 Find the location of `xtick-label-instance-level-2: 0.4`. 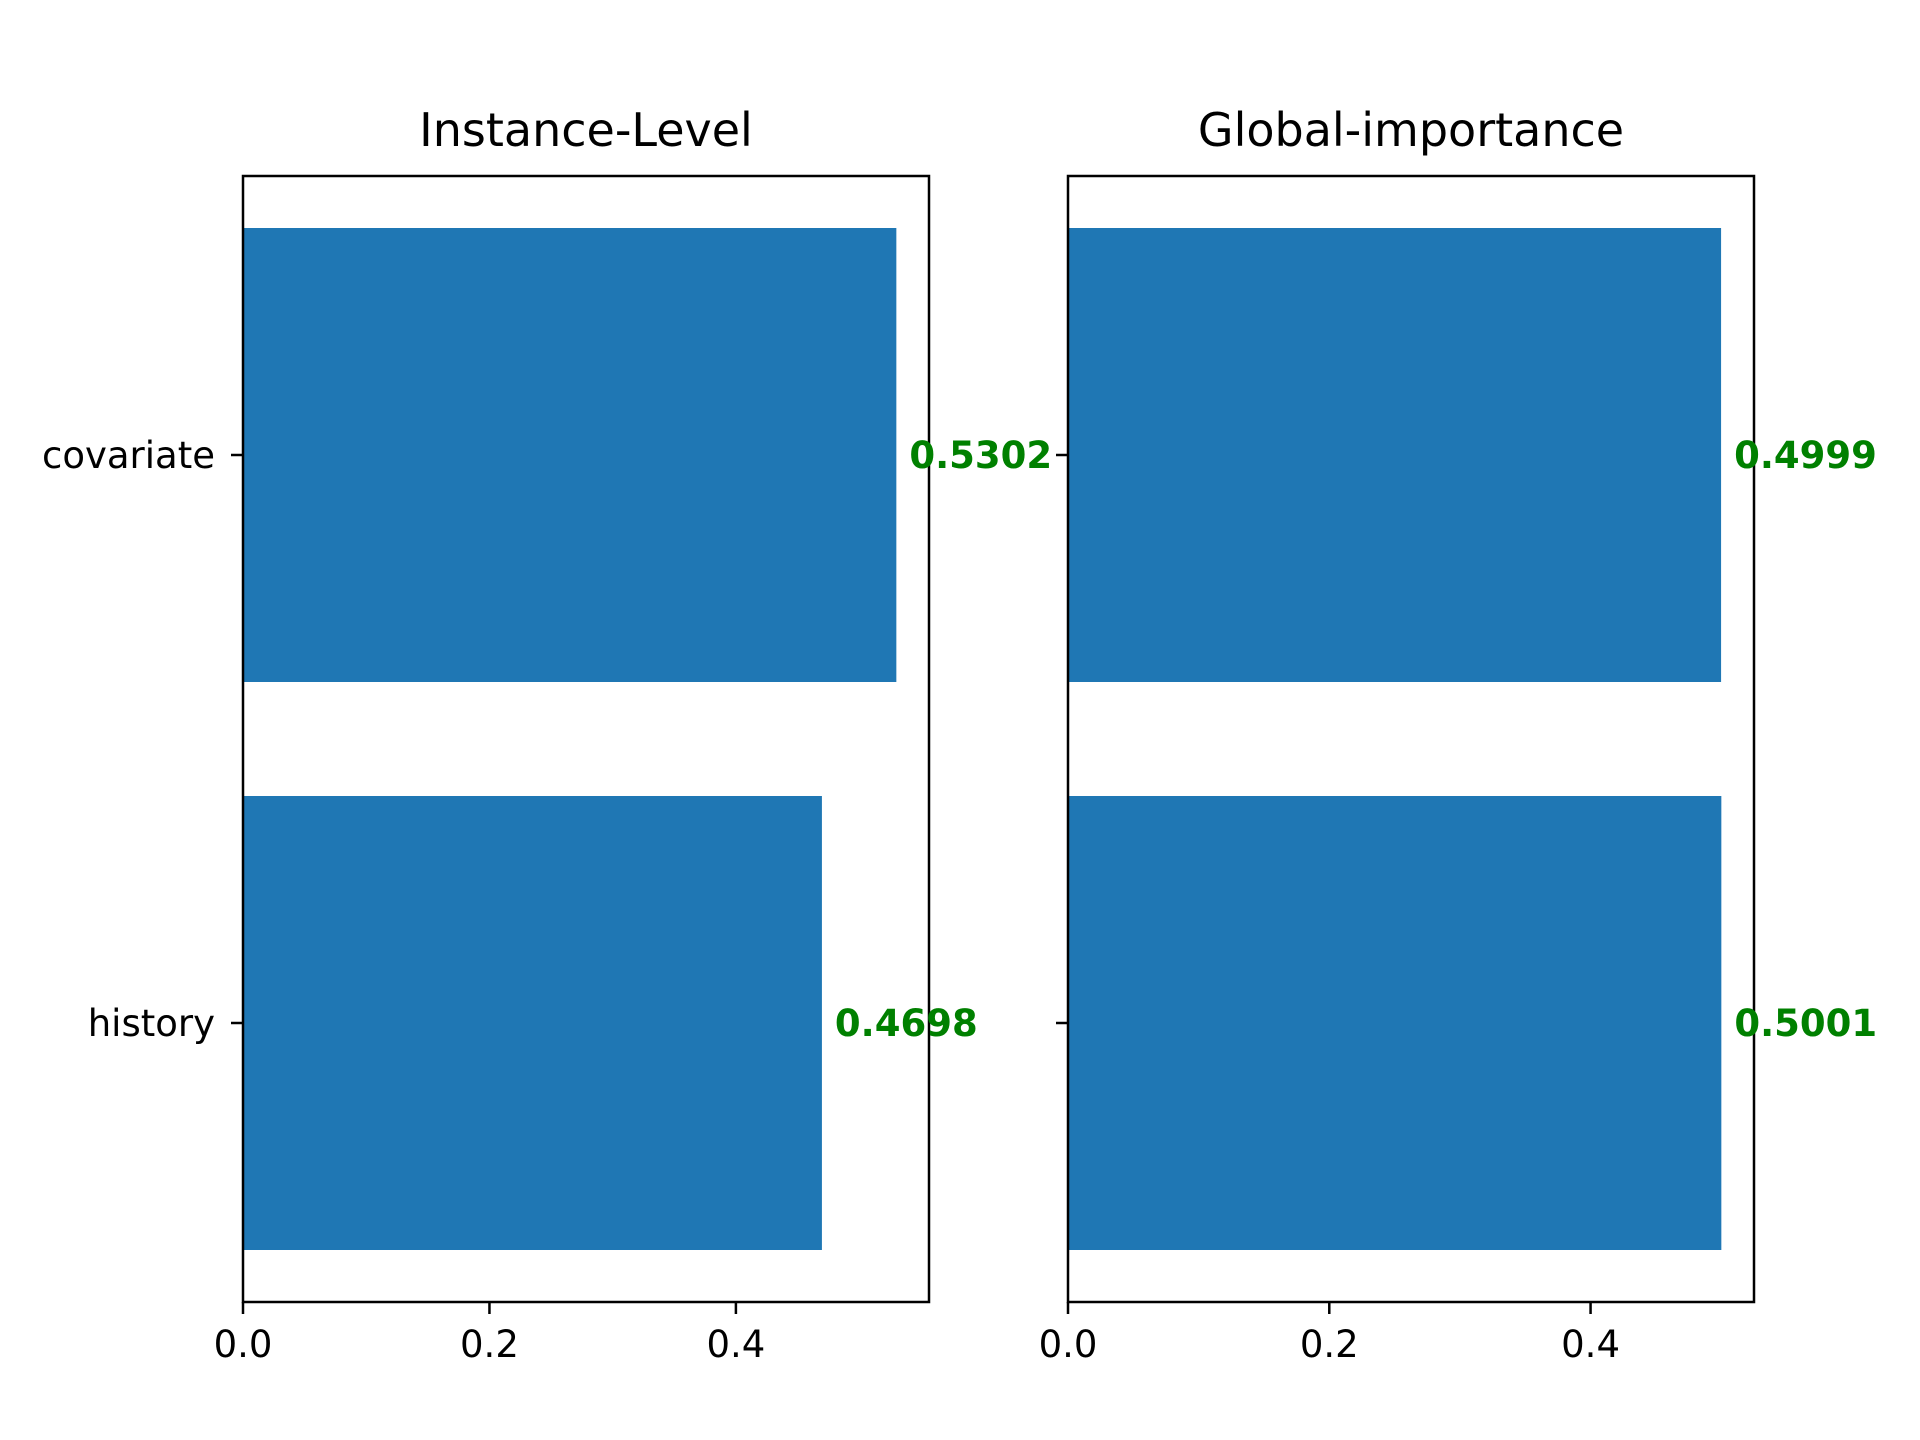

xtick-label-instance-level-2: 0.4 is located at coordinates (735, 1344).